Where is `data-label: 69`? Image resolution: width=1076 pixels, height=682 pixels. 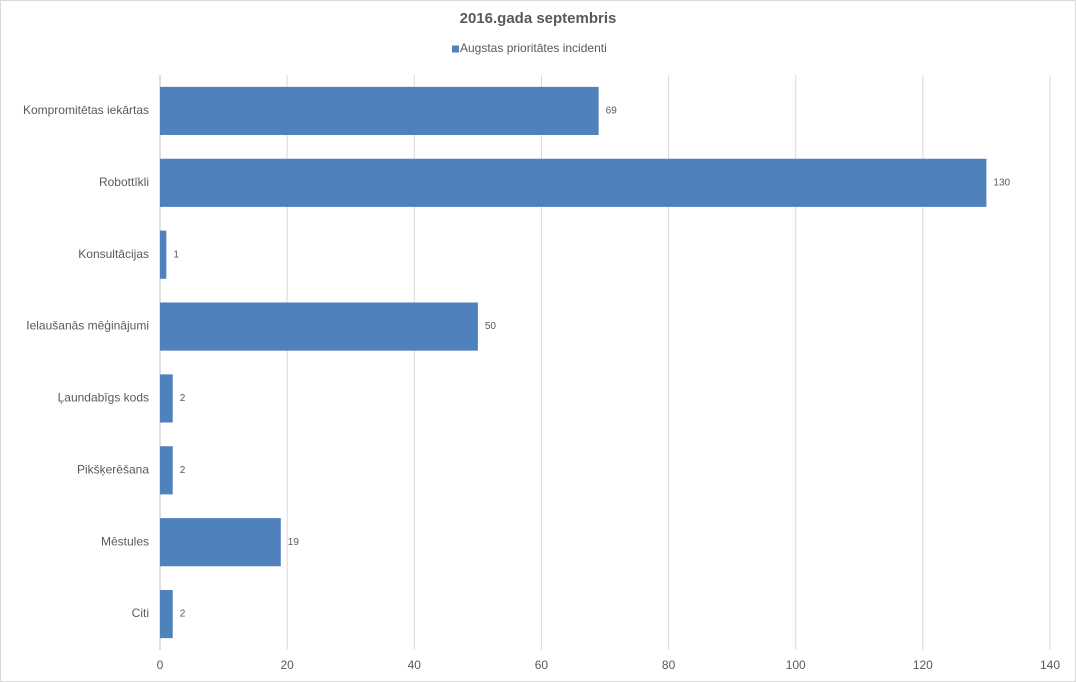 data-label: 69 is located at coordinates (612, 111).